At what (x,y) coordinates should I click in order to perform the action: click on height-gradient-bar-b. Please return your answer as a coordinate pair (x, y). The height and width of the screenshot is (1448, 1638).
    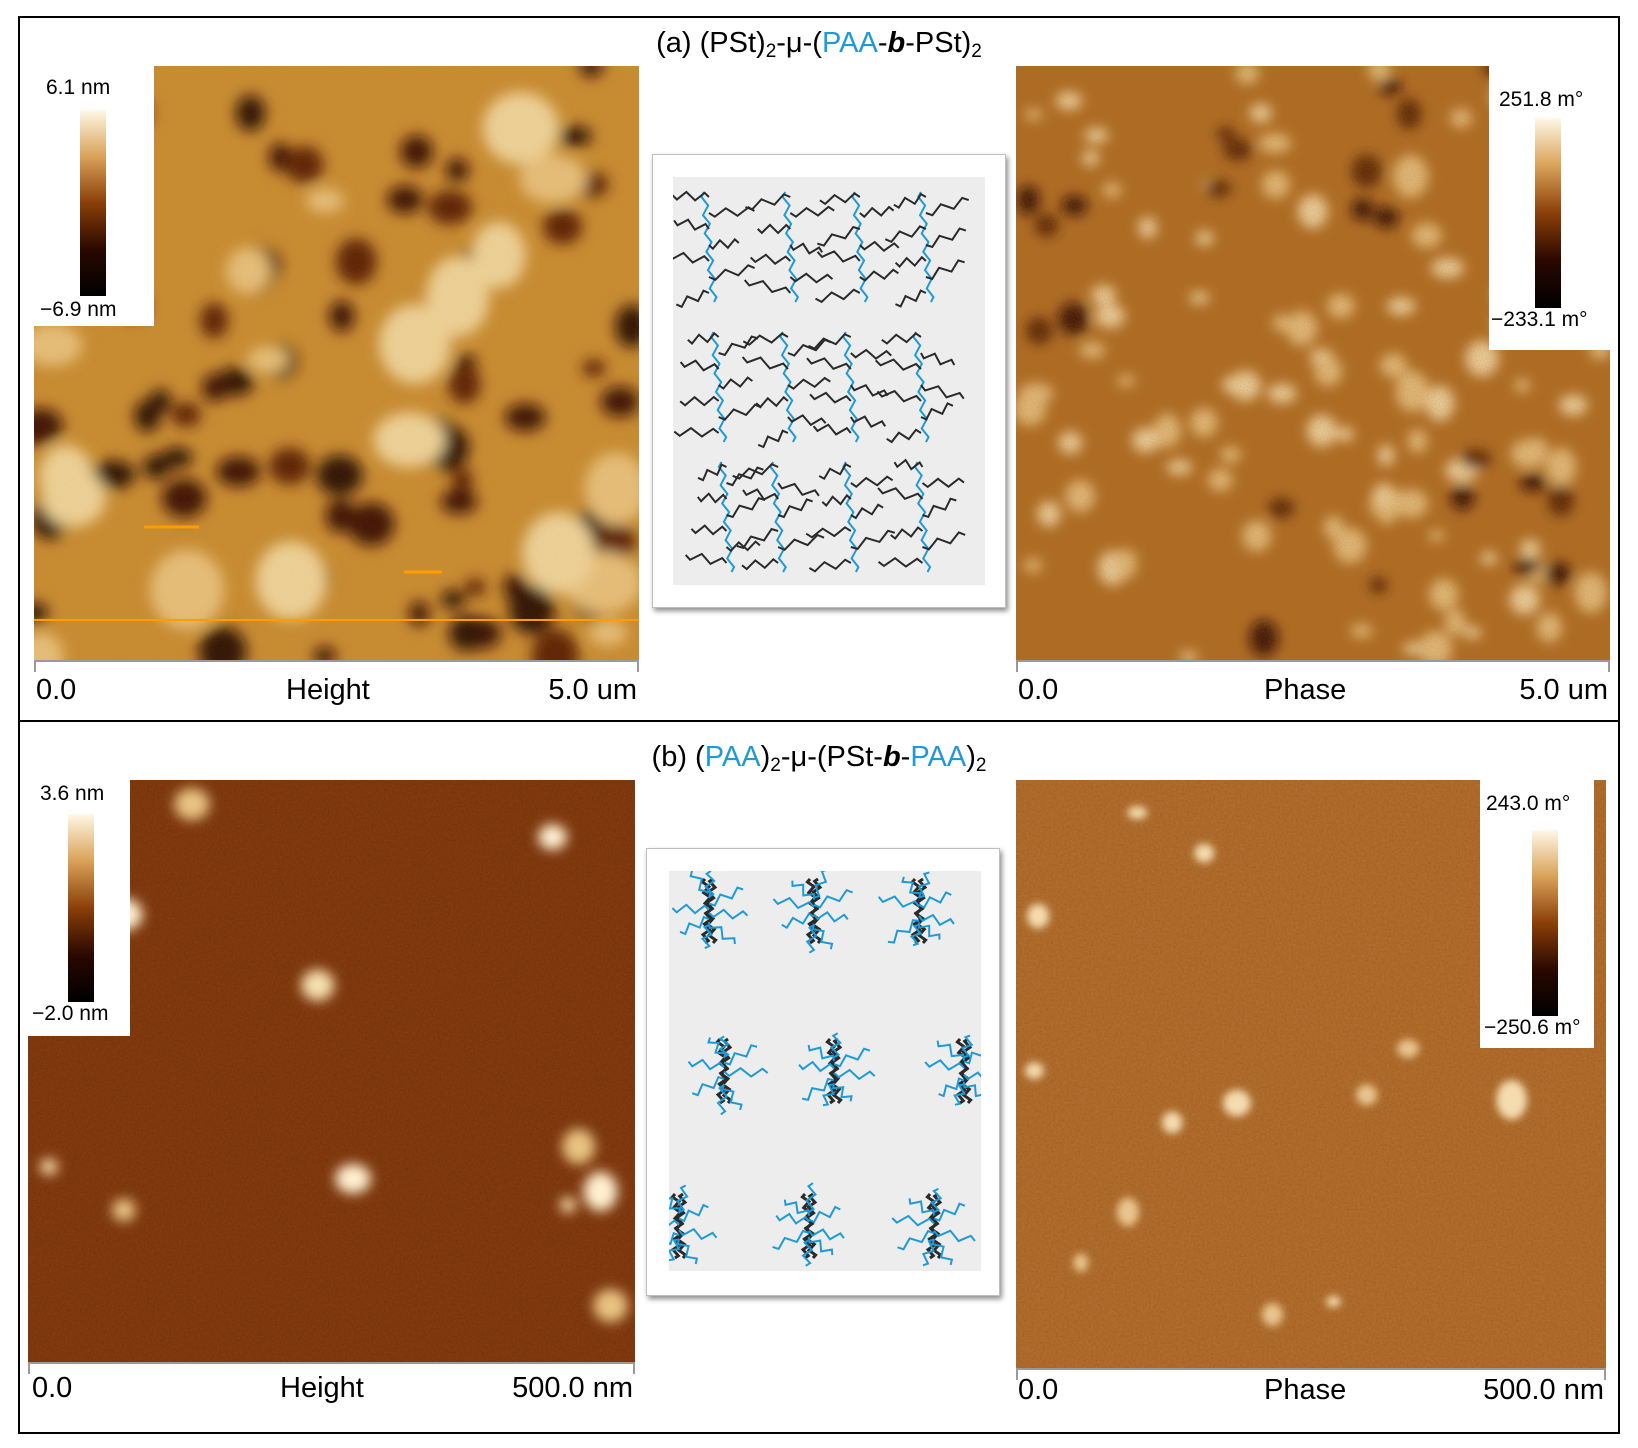
    Looking at the image, I should click on (81, 908).